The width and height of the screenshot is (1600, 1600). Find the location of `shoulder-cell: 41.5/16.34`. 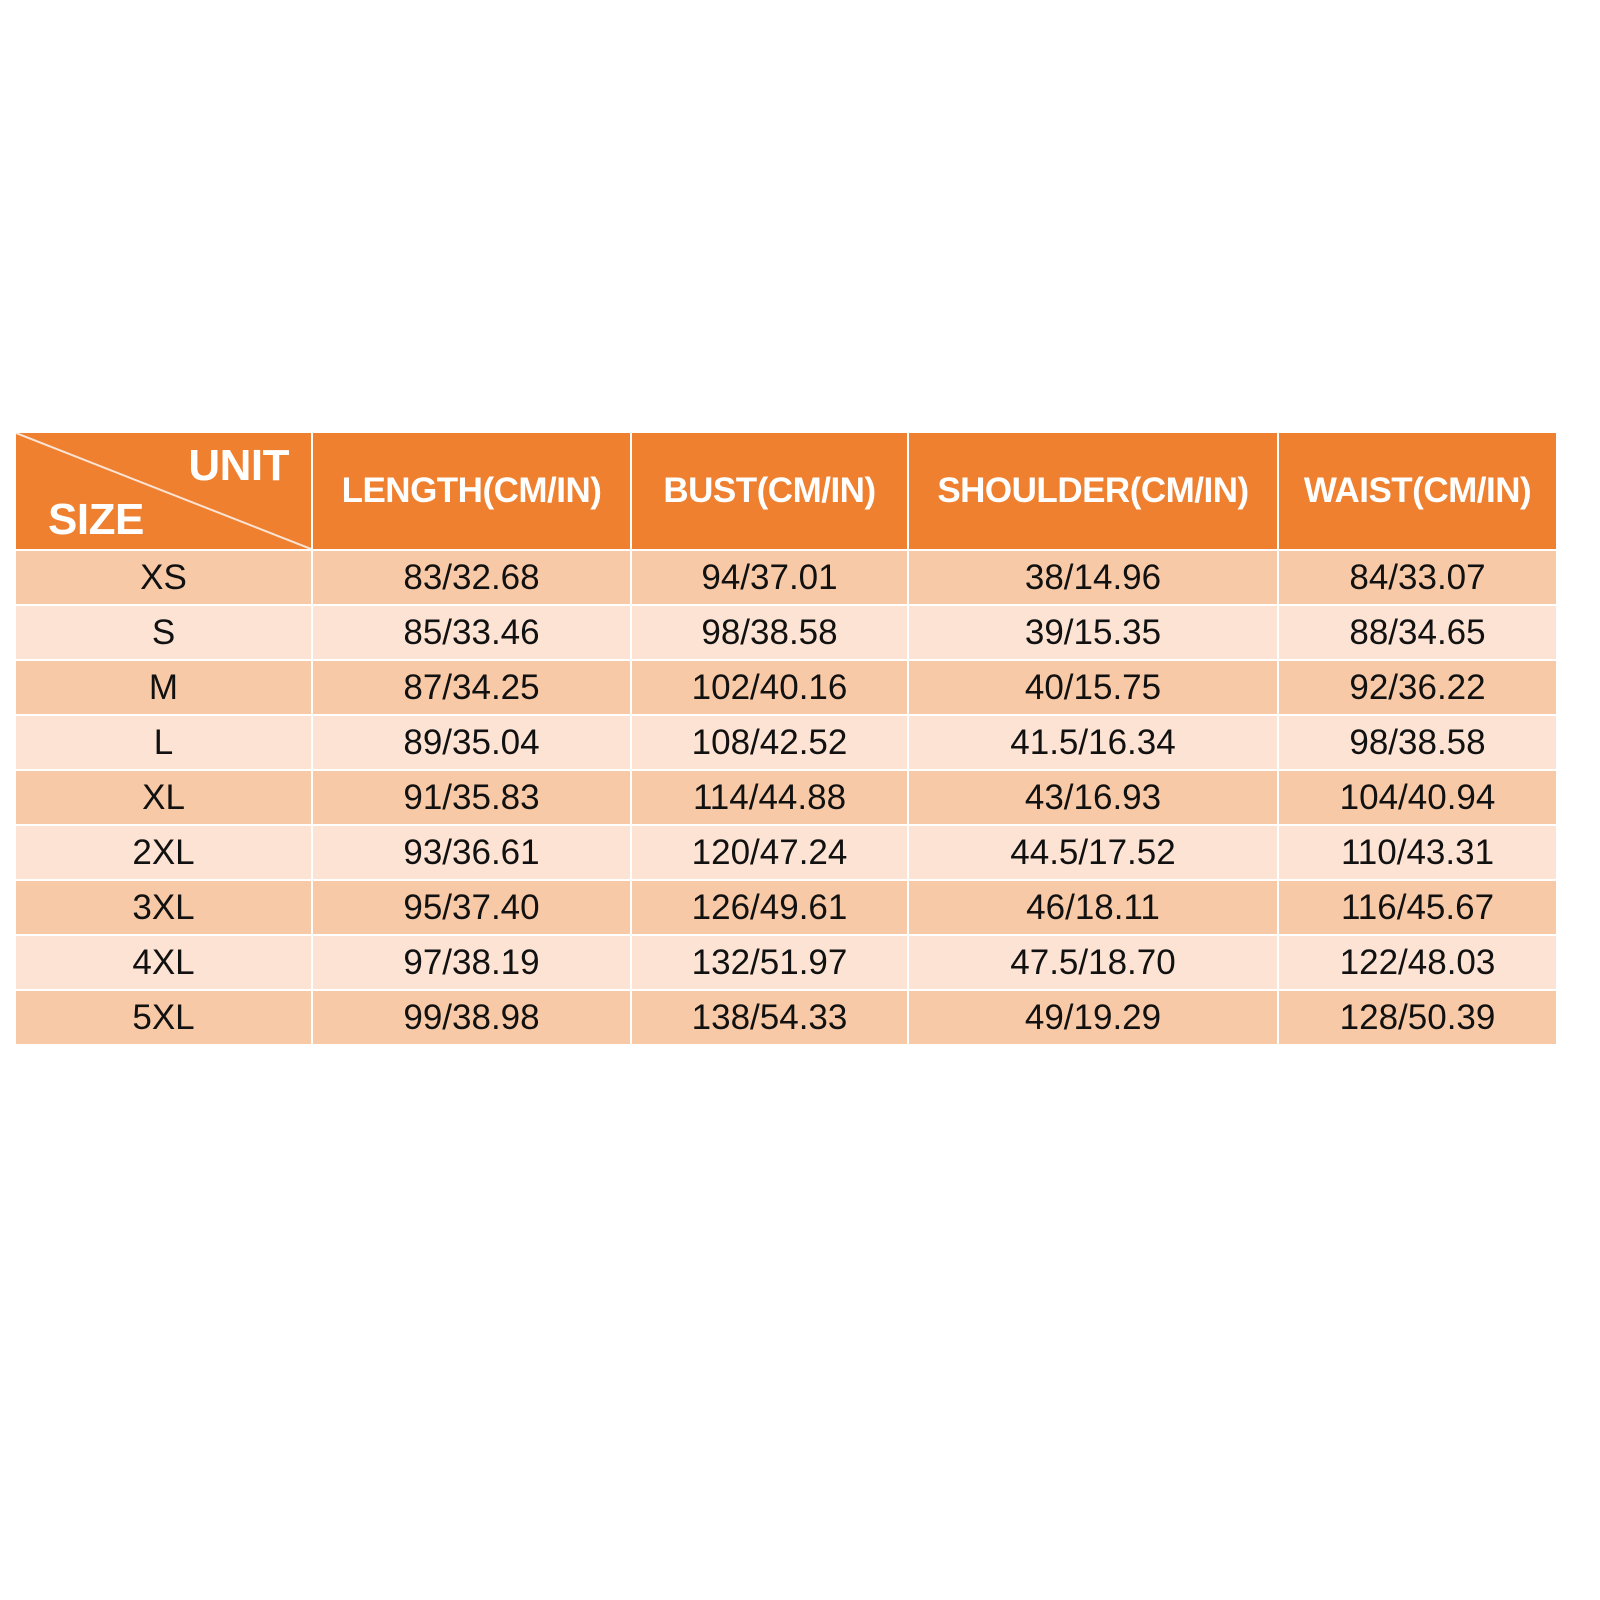

shoulder-cell: 41.5/16.34 is located at coordinates (1093, 742).